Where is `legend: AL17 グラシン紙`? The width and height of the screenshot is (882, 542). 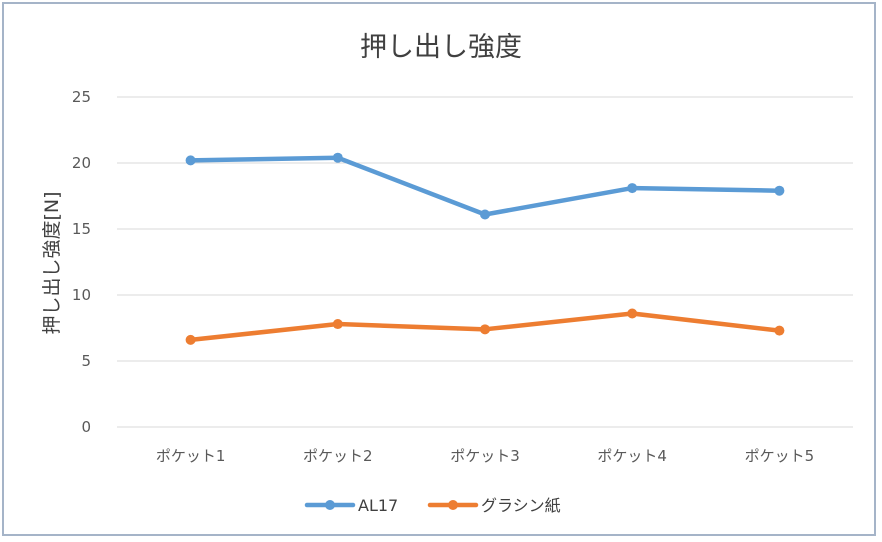 legend: AL17 グラシン紙 is located at coordinates (432, 505).